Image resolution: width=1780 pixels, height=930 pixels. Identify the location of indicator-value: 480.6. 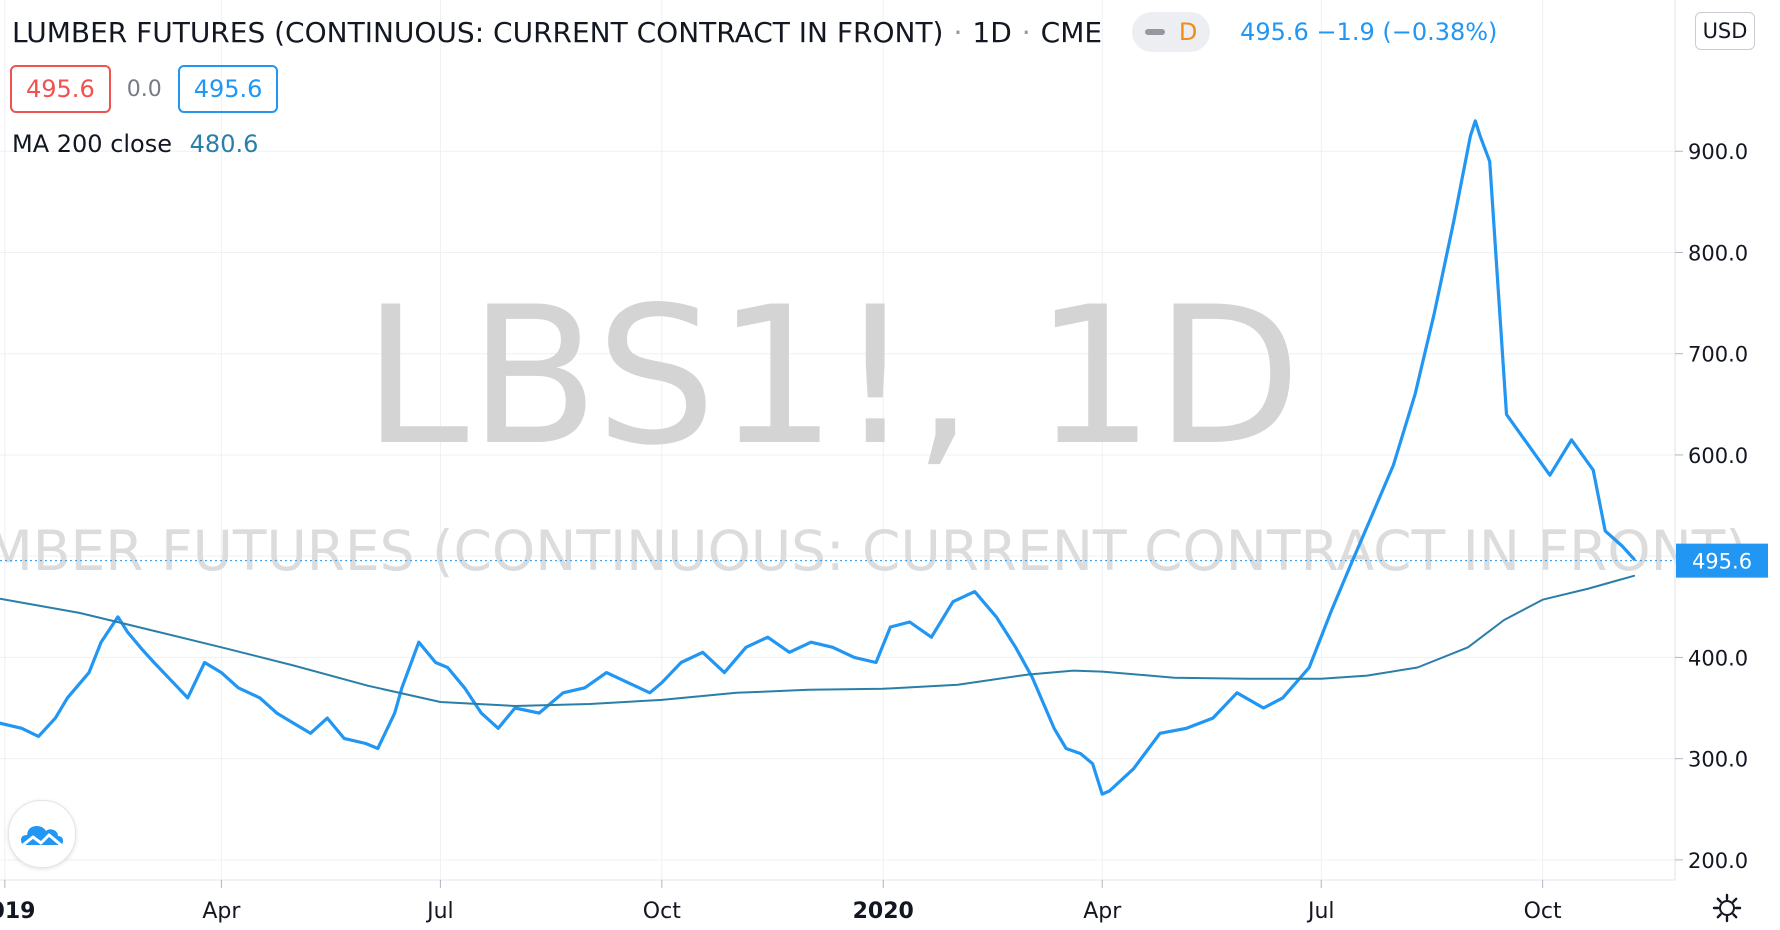
(224, 144).